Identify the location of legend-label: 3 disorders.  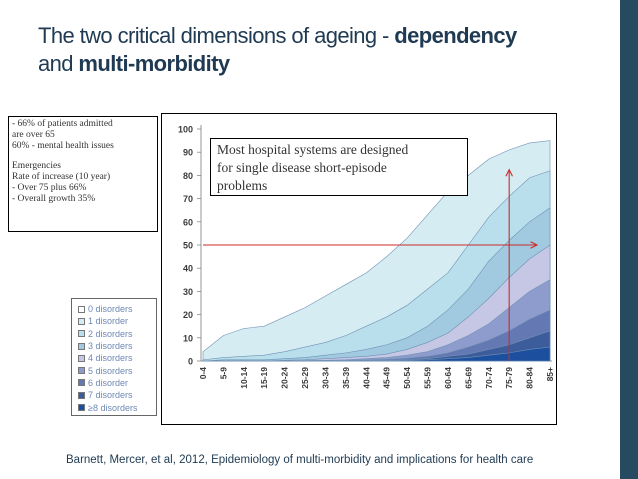
(110, 346).